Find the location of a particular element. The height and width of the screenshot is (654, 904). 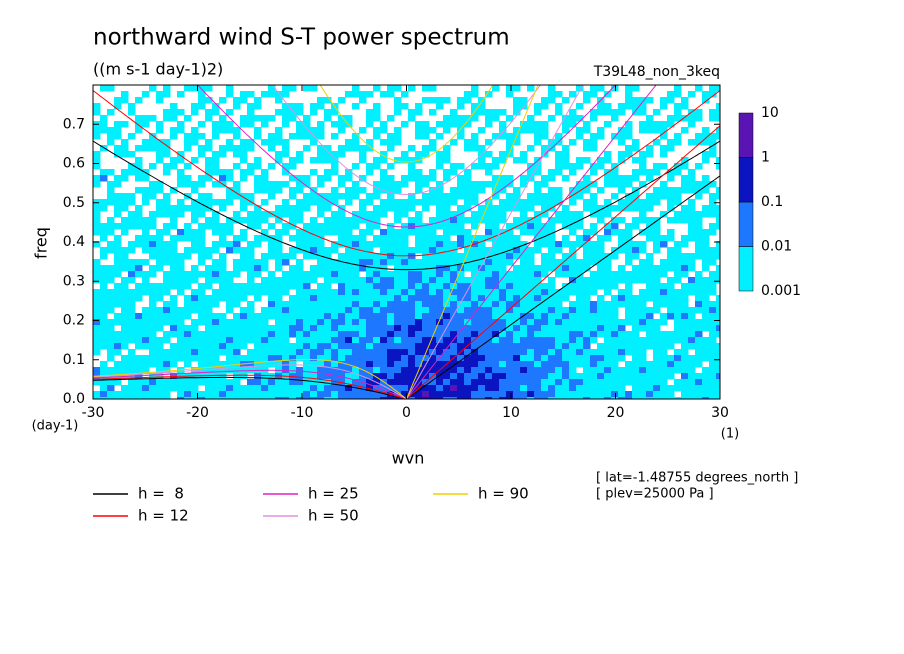

gravity-curve is located at coordinates (406, 124).